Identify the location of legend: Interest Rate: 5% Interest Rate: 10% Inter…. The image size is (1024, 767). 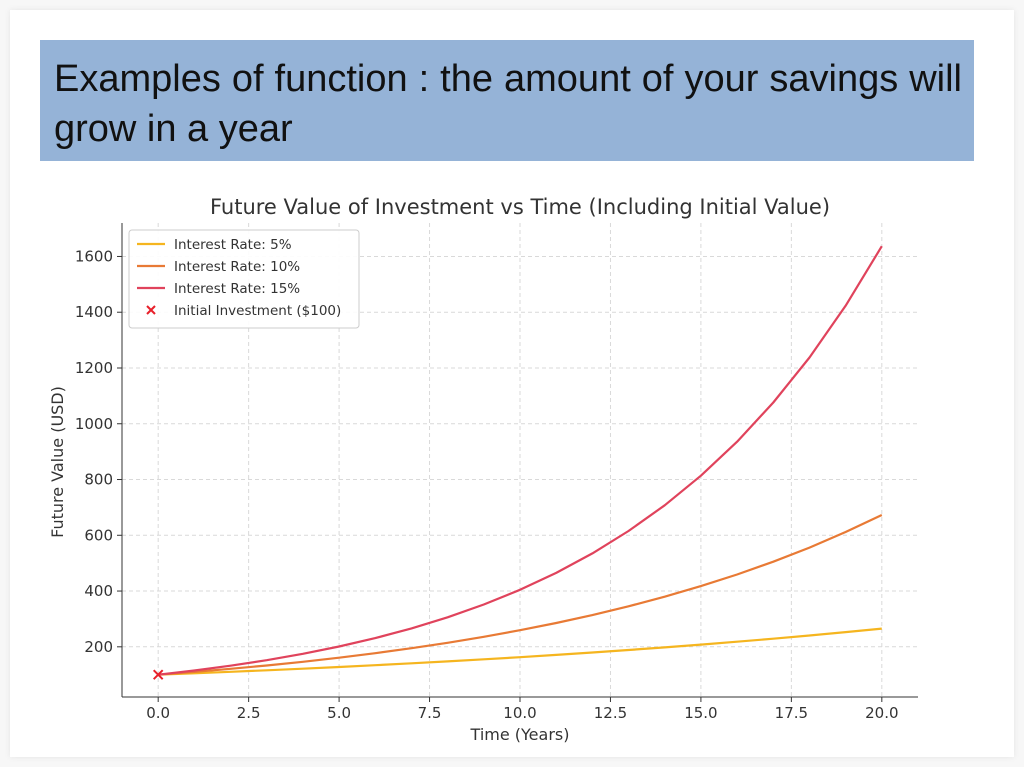
(244, 279).